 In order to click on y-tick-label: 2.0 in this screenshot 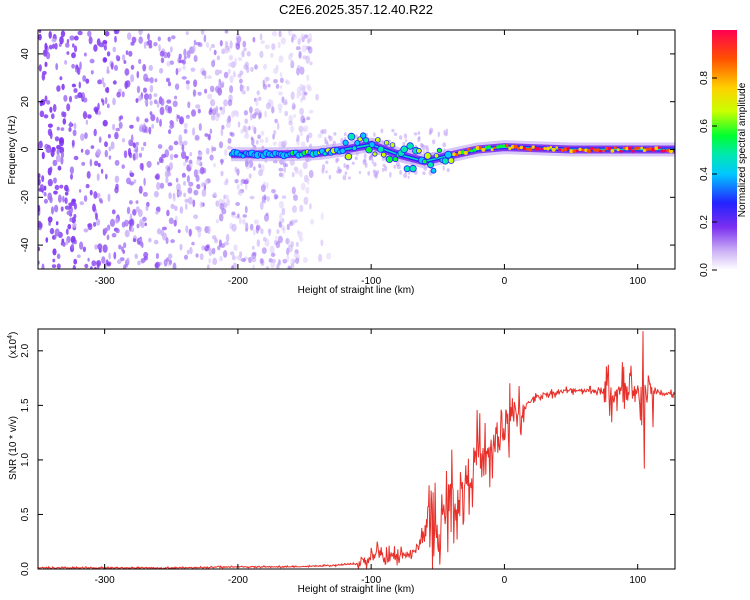, I will do `click(25, 350)`.